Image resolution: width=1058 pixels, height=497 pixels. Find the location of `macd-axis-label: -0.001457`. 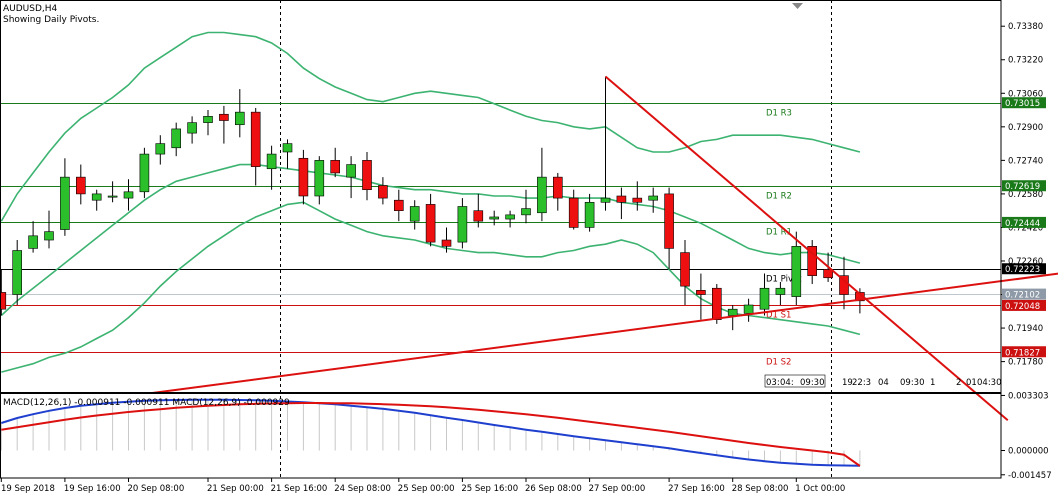

macd-axis-label: -0.001457 is located at coordinates (1030, 476).